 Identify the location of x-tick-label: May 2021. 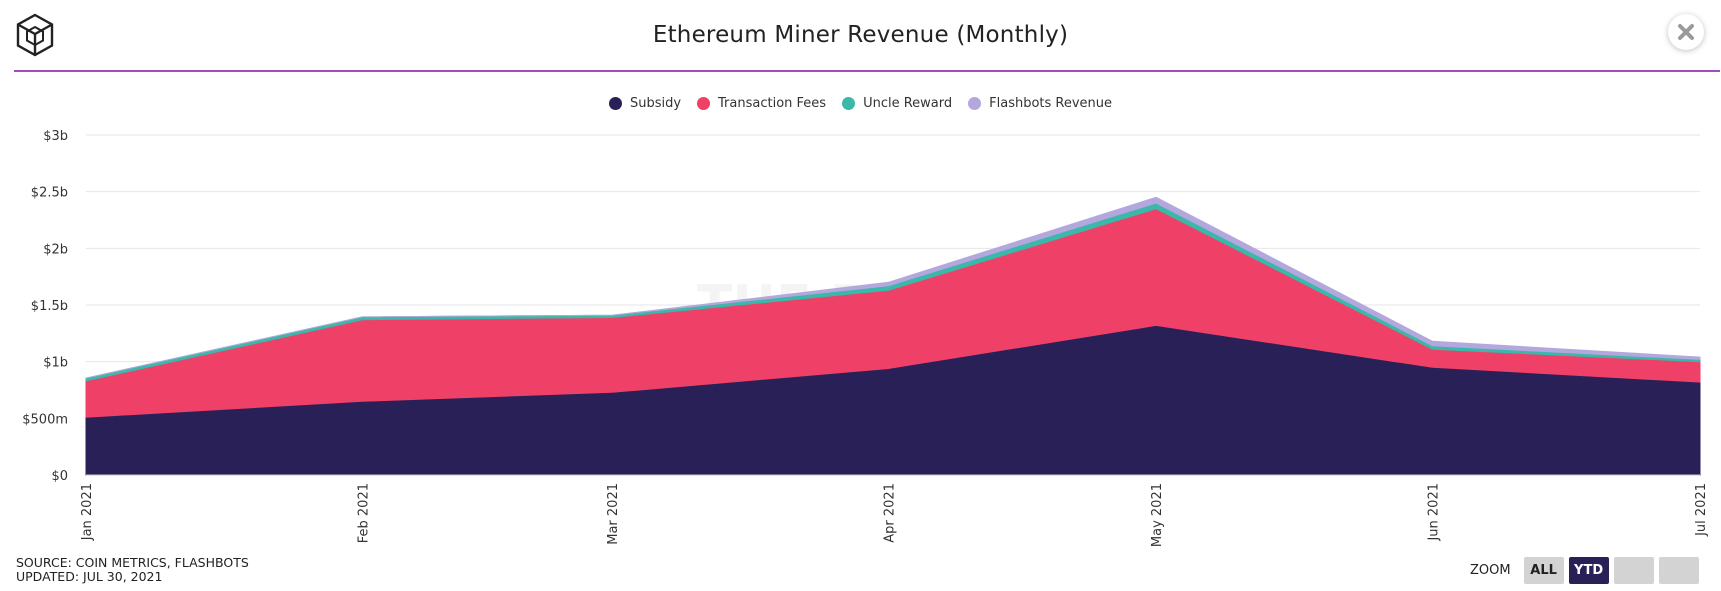
(1157, 515).